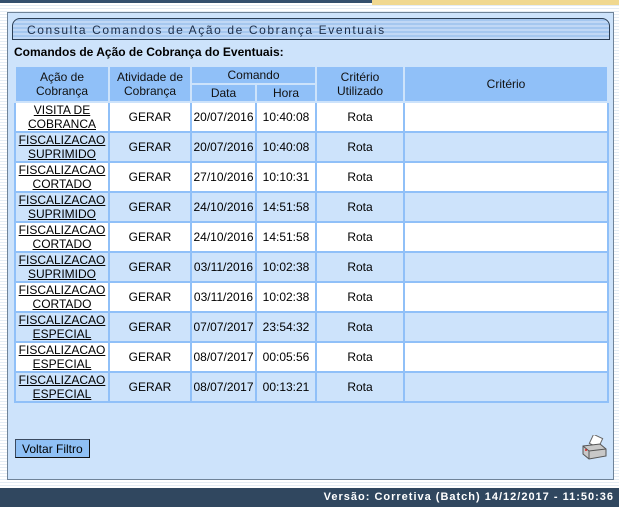 This screenshot has height=507, width=619. Describe the element at coordinates (223, 177) in the screenshot. I see `data-cell: 27/10/2016` at that location.